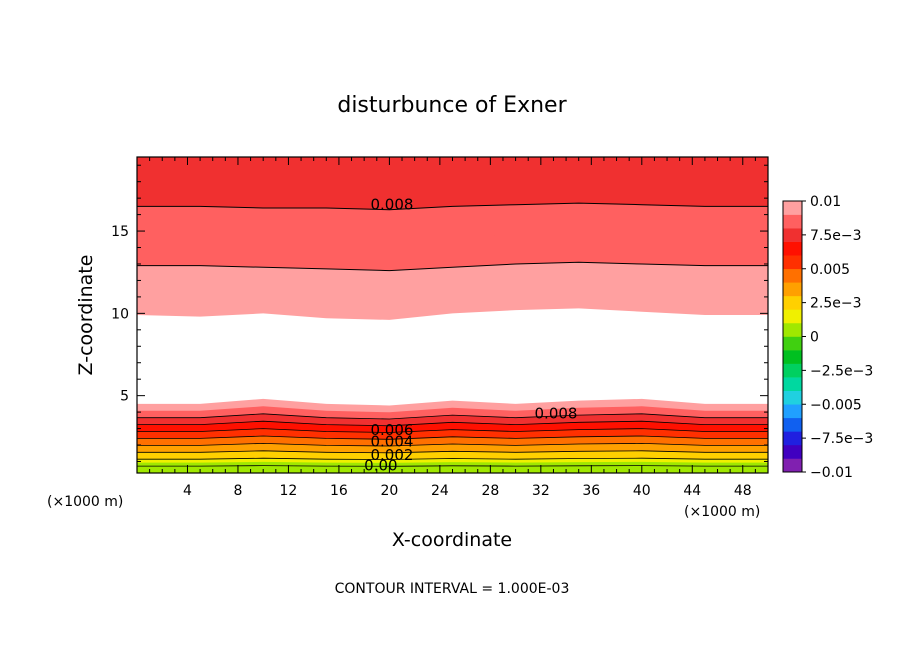 The height and width of the screenshot is (659, 904). I want to click on y-axis-label: Z-coordinate, so click(86, 315).